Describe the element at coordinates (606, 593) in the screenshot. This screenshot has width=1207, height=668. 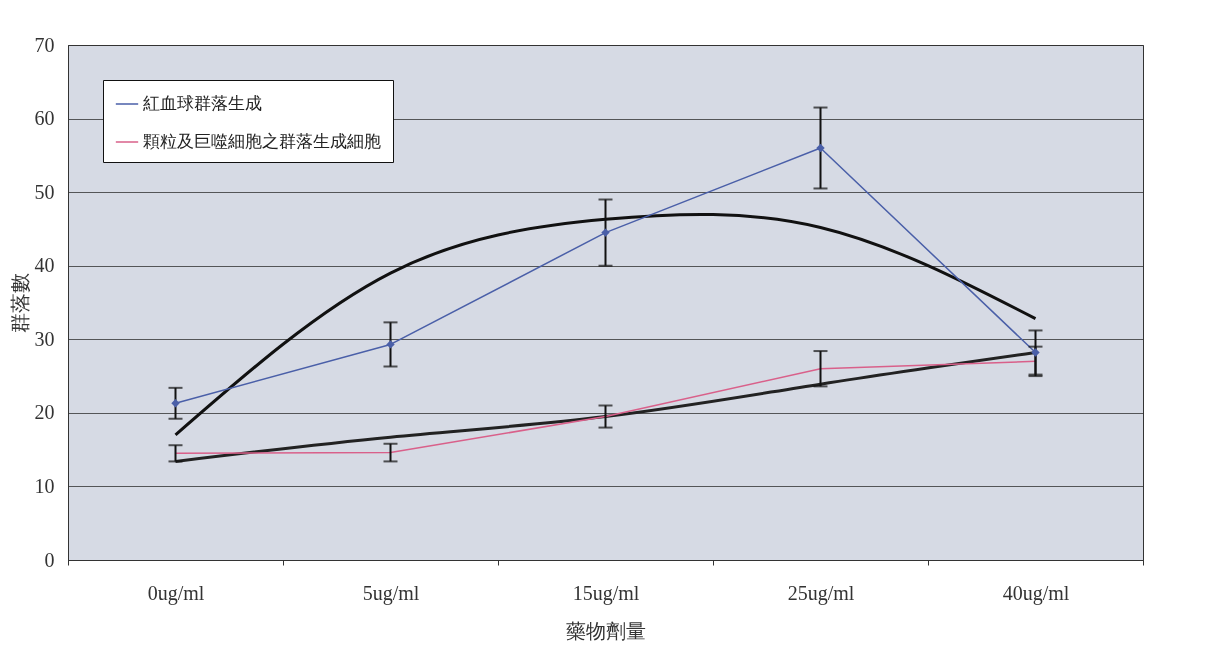
I see `x-tick-label: 15ug/ml` at that location.